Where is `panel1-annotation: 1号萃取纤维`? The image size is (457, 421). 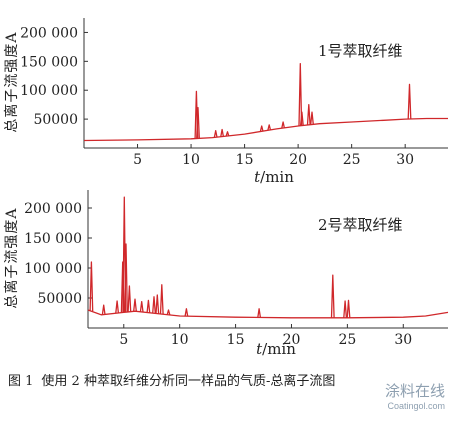
panel1-annotation: 1号萃取纤维 is located at coordinates (360, 51).